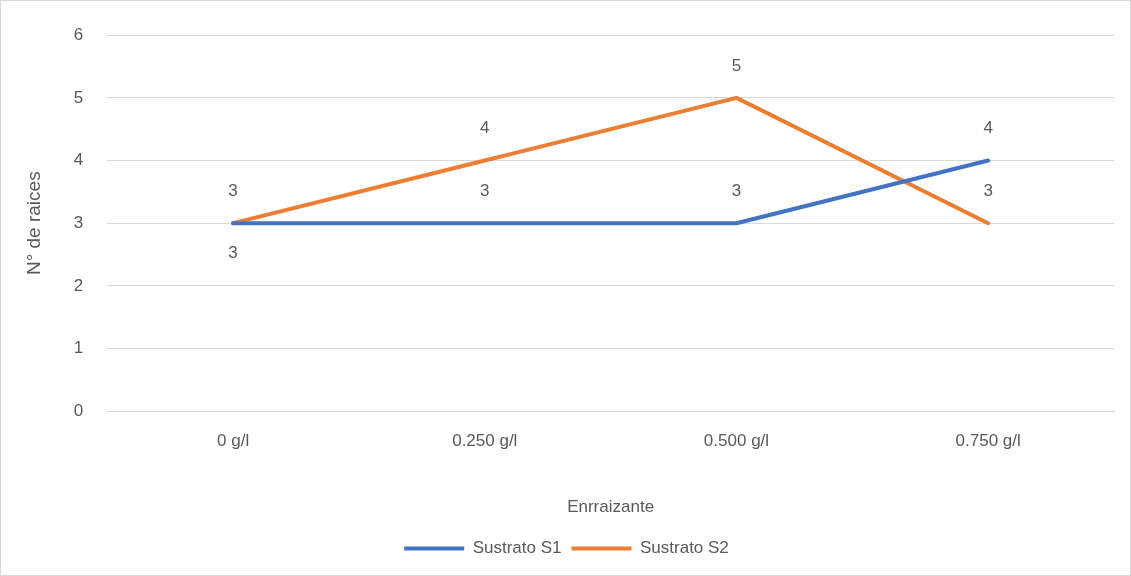 The image size is (1131, 576). Describe the element at coordinates (611, 507) in the screenshot. I see `x-axis-title: Enrraizante` at that location.